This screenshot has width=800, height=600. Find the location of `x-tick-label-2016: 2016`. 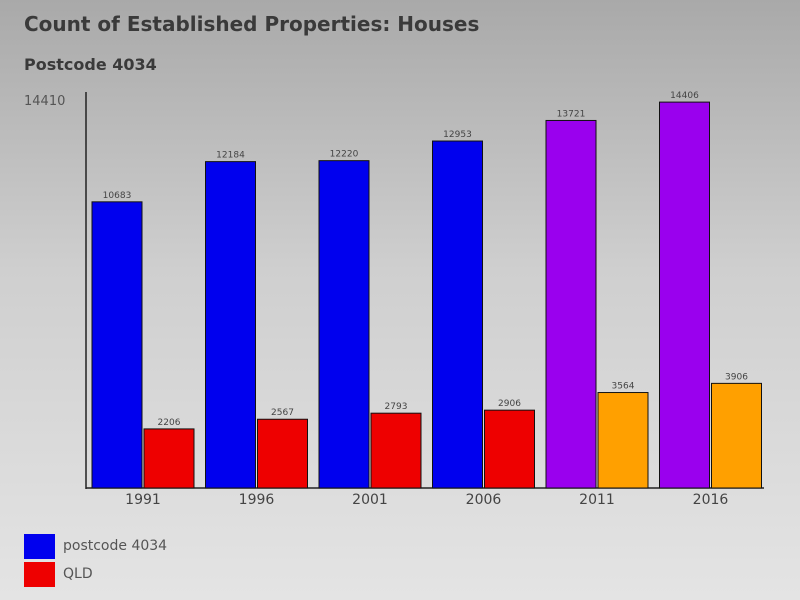

x-tick-label-2016: 2016 is located at coordinates (711, 500).